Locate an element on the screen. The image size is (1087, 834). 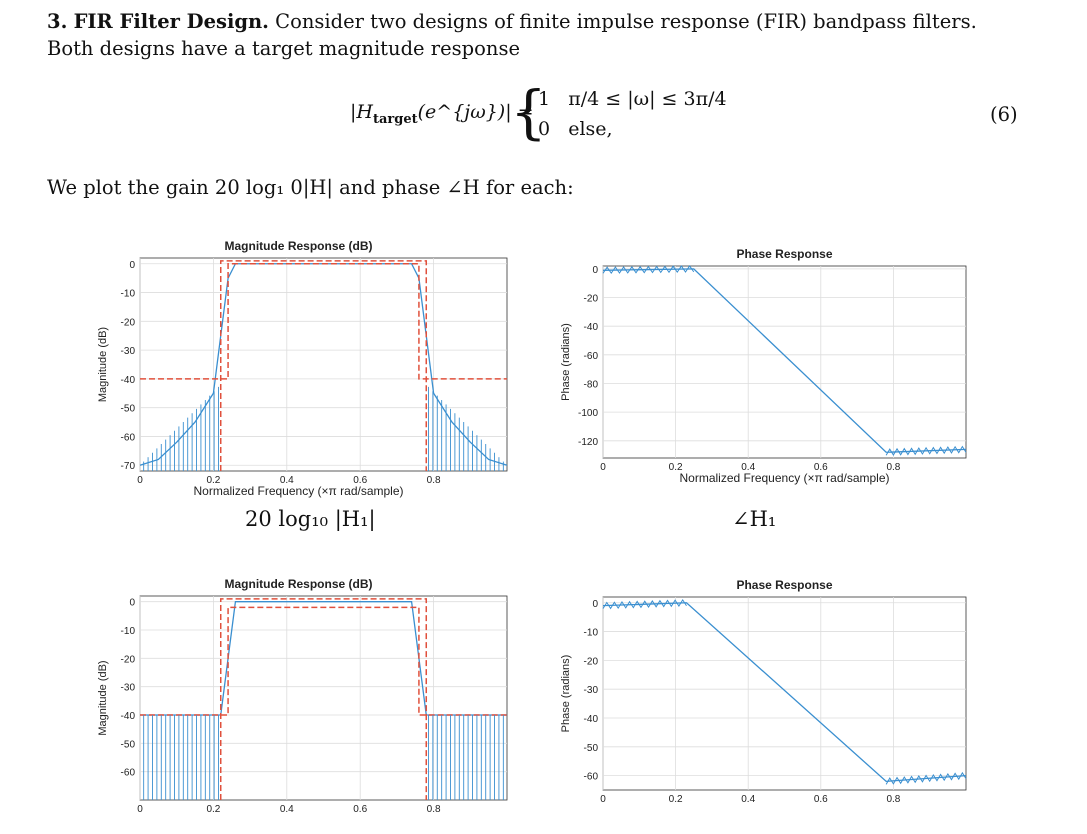
case-1-condition: π/4 ≤ |ω| ≤ 3π/4 is located at coordinates (647, 99).